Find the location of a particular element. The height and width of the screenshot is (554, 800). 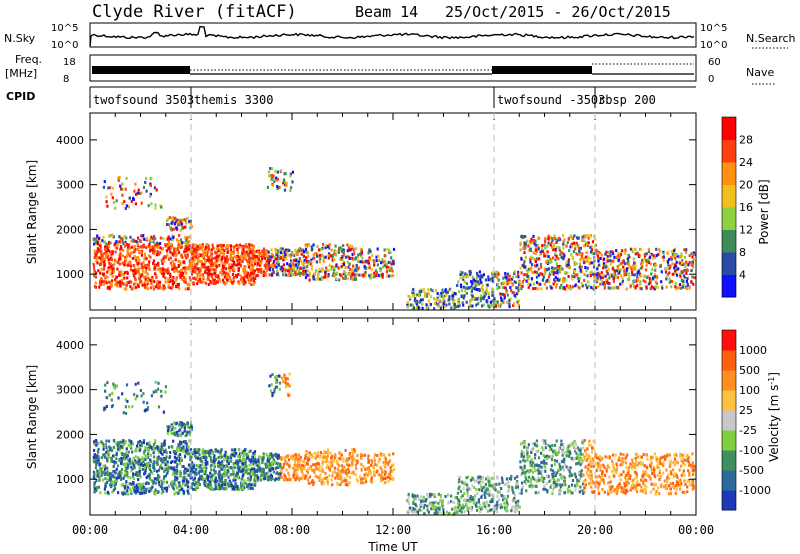

nave-tick-bottom: 0 is located at coordinates (711, 79).